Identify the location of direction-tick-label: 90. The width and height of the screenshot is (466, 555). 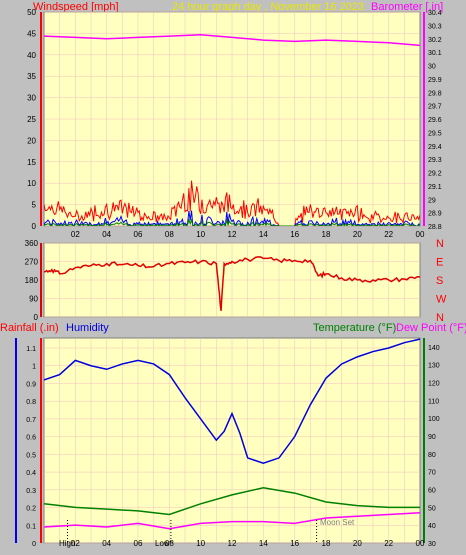
(33, 299).